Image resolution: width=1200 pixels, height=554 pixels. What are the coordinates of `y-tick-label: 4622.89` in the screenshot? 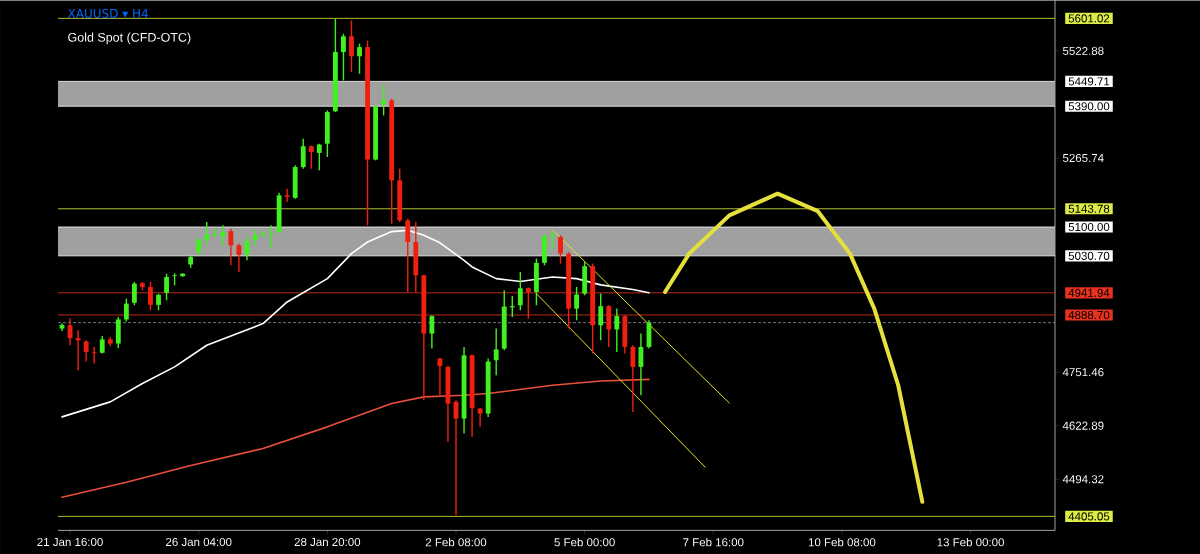 It's located at (1083, 425).